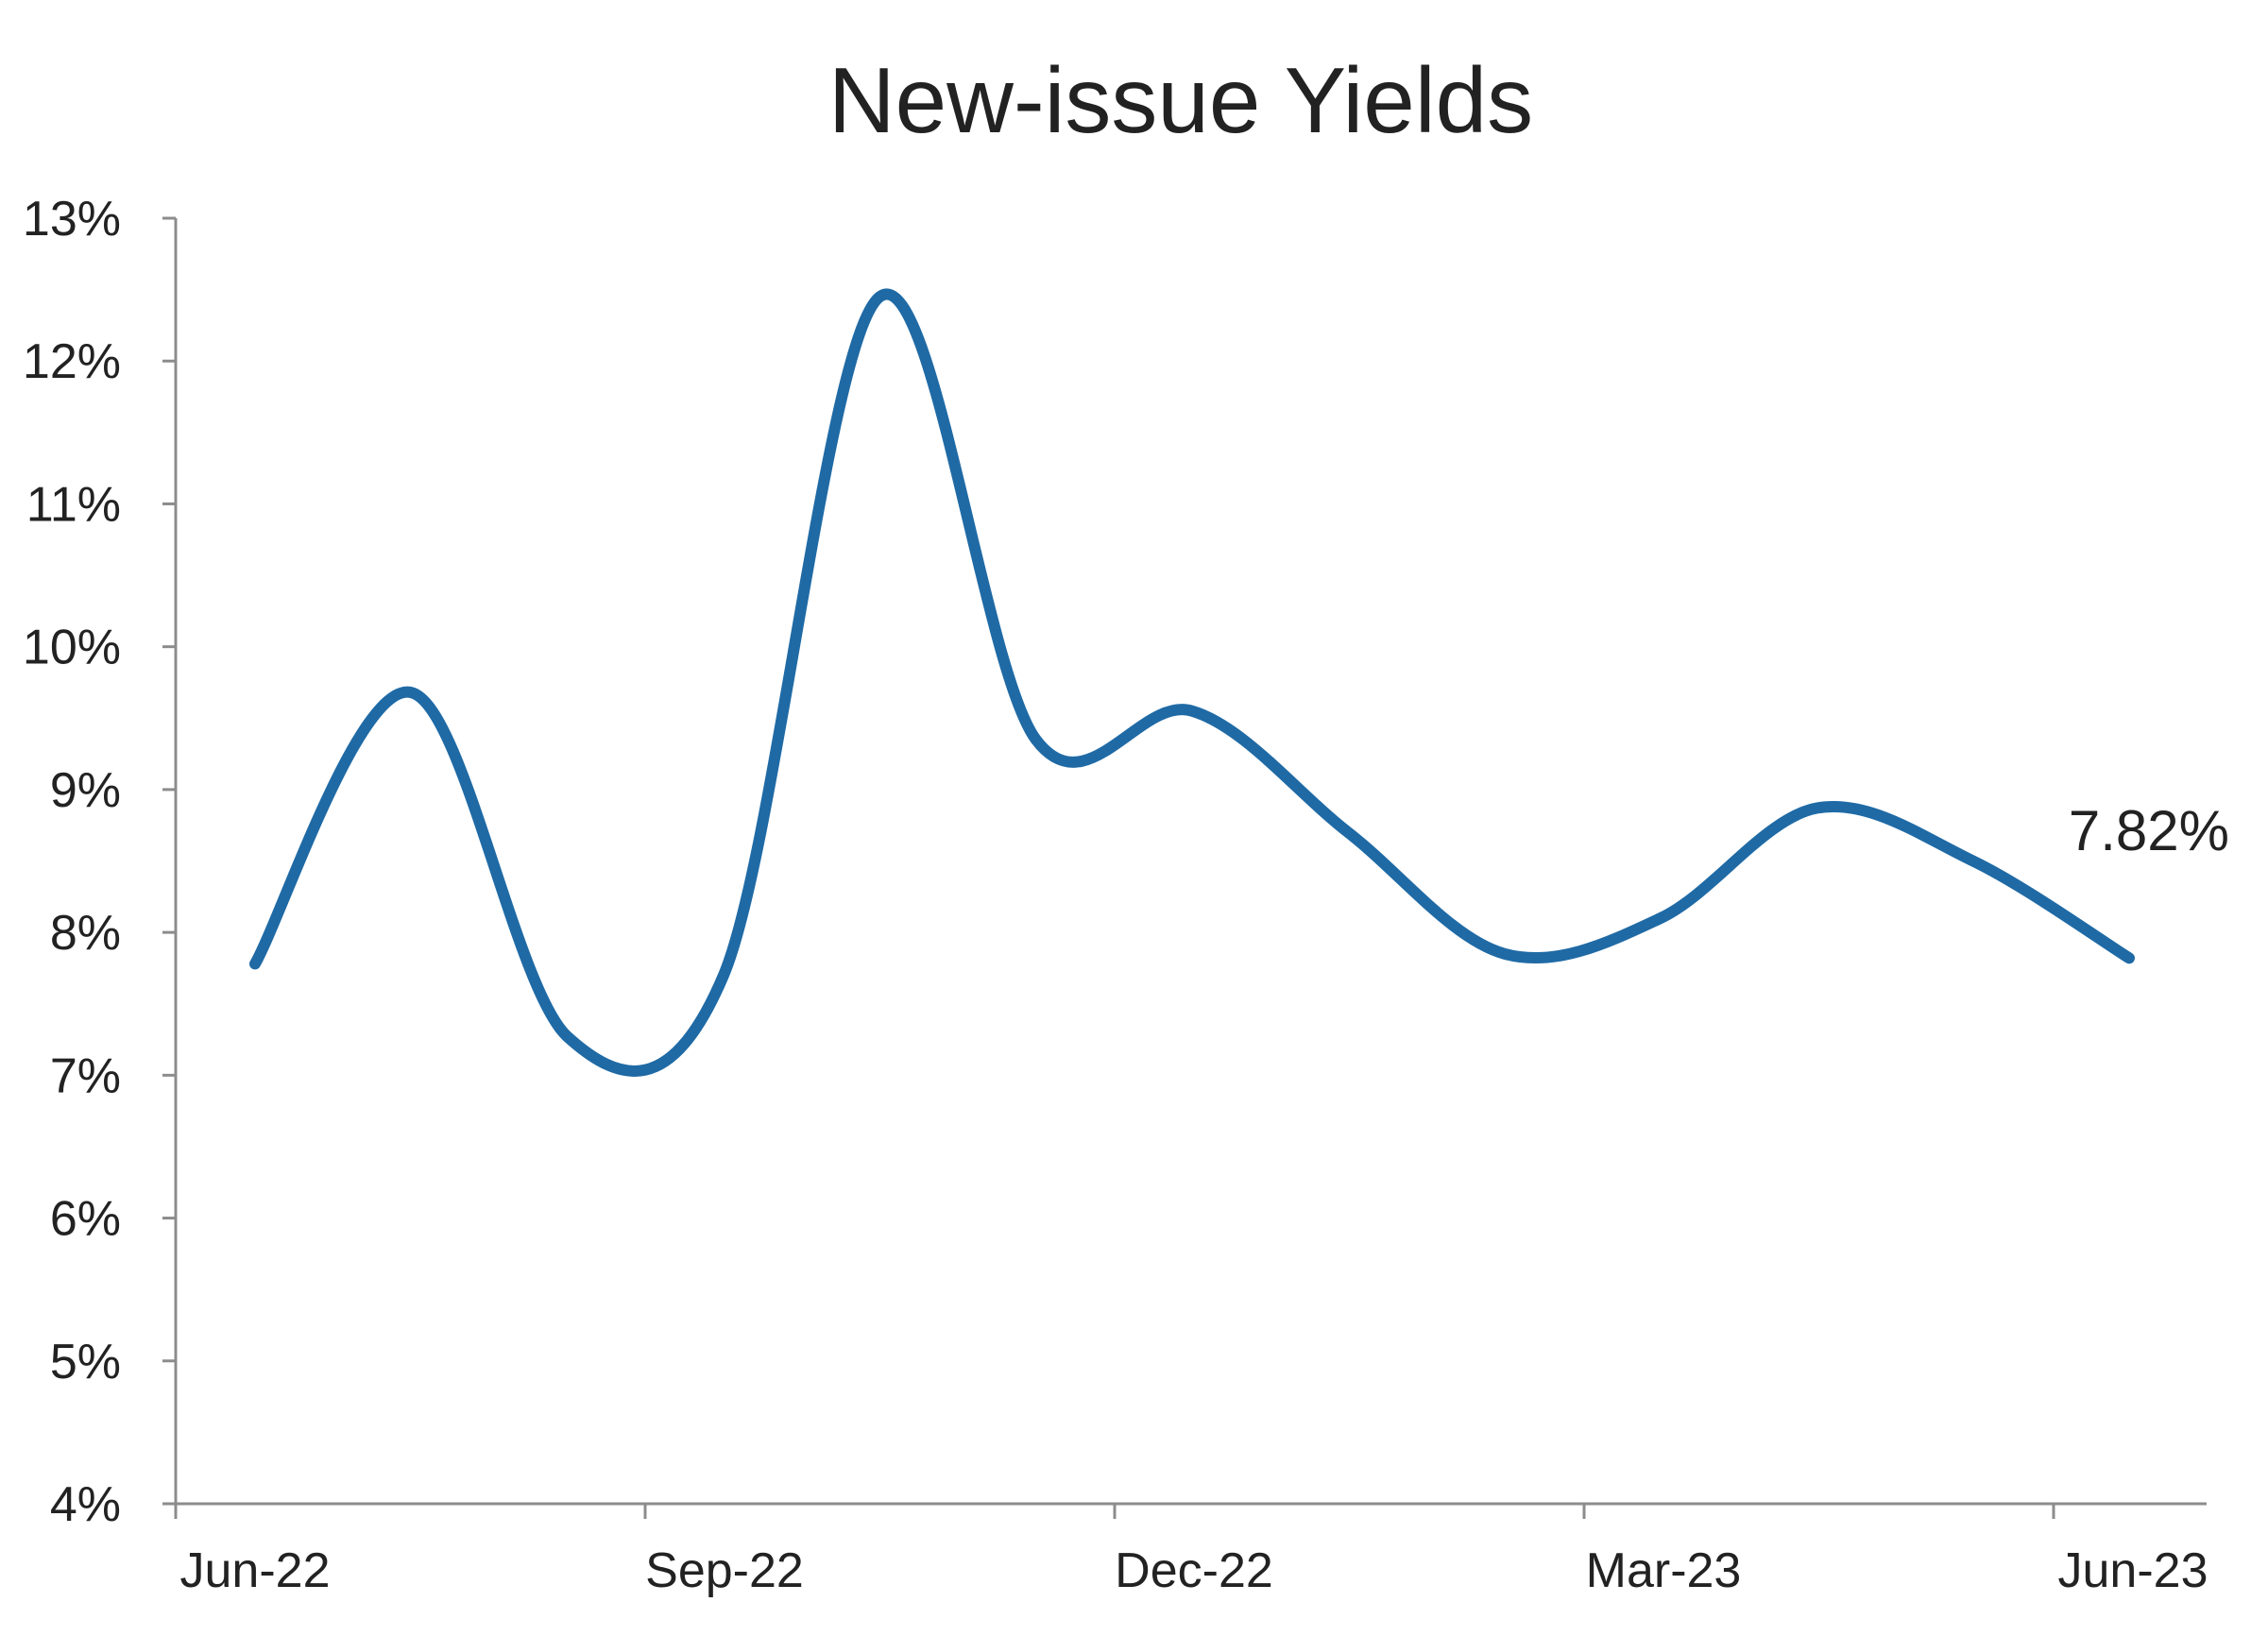 The image size is (2268, 1636). Describe the element at coordinates (1664, 1571) in the screenshot. I see `x-tick-label: Mar-23` at that location.